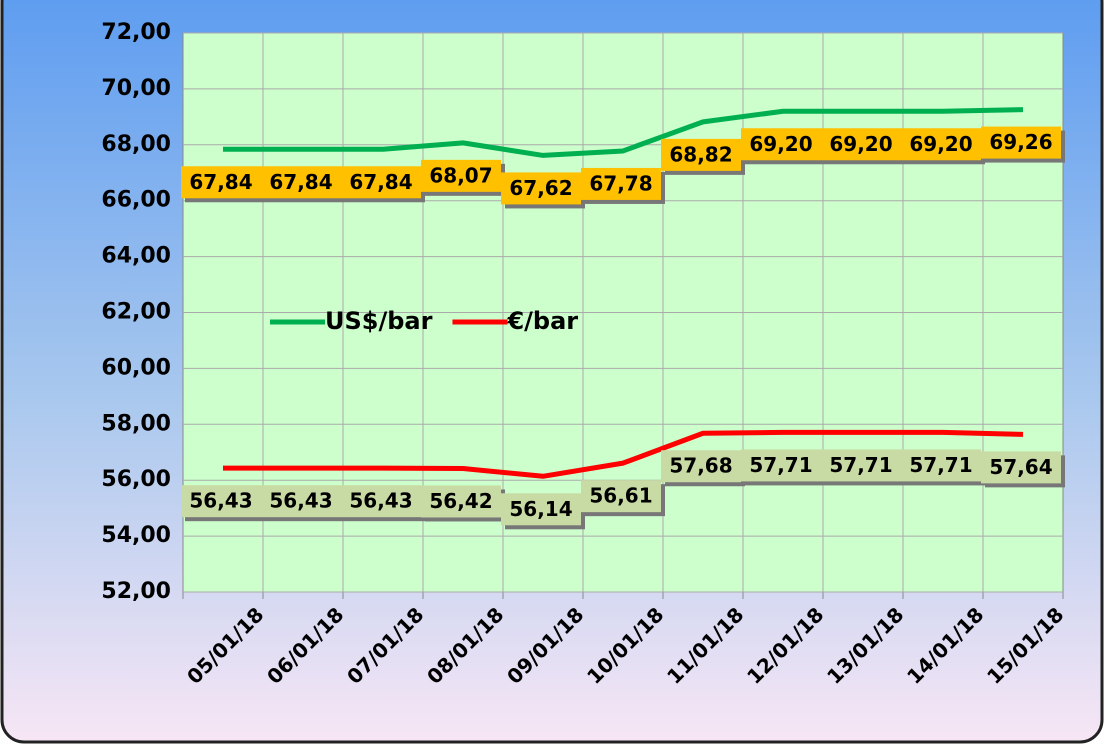  What do you see at coordinates (136, 144) in the screenshot?
I see `y-tick-label: 68,00` at bounding box center [136, 144].